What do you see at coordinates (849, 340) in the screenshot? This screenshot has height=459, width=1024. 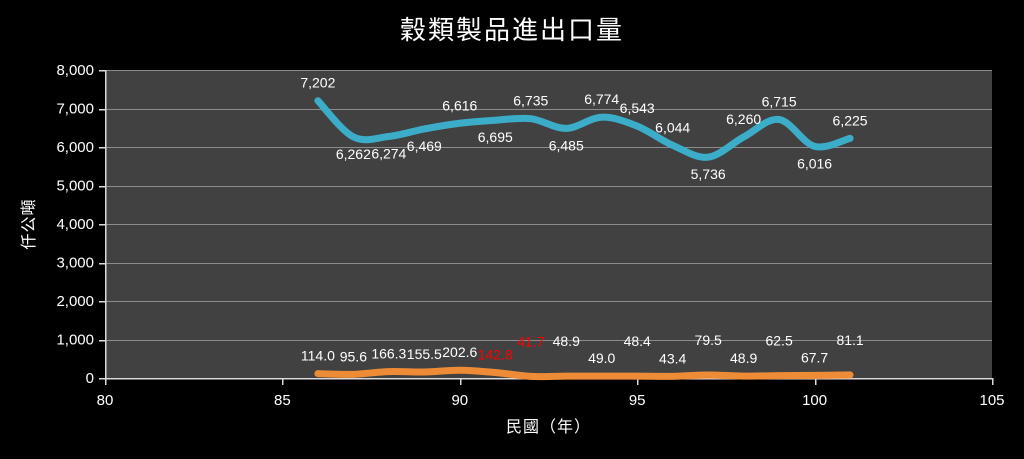 I see `data-label: 81.1` at bounding box center [849, 340].